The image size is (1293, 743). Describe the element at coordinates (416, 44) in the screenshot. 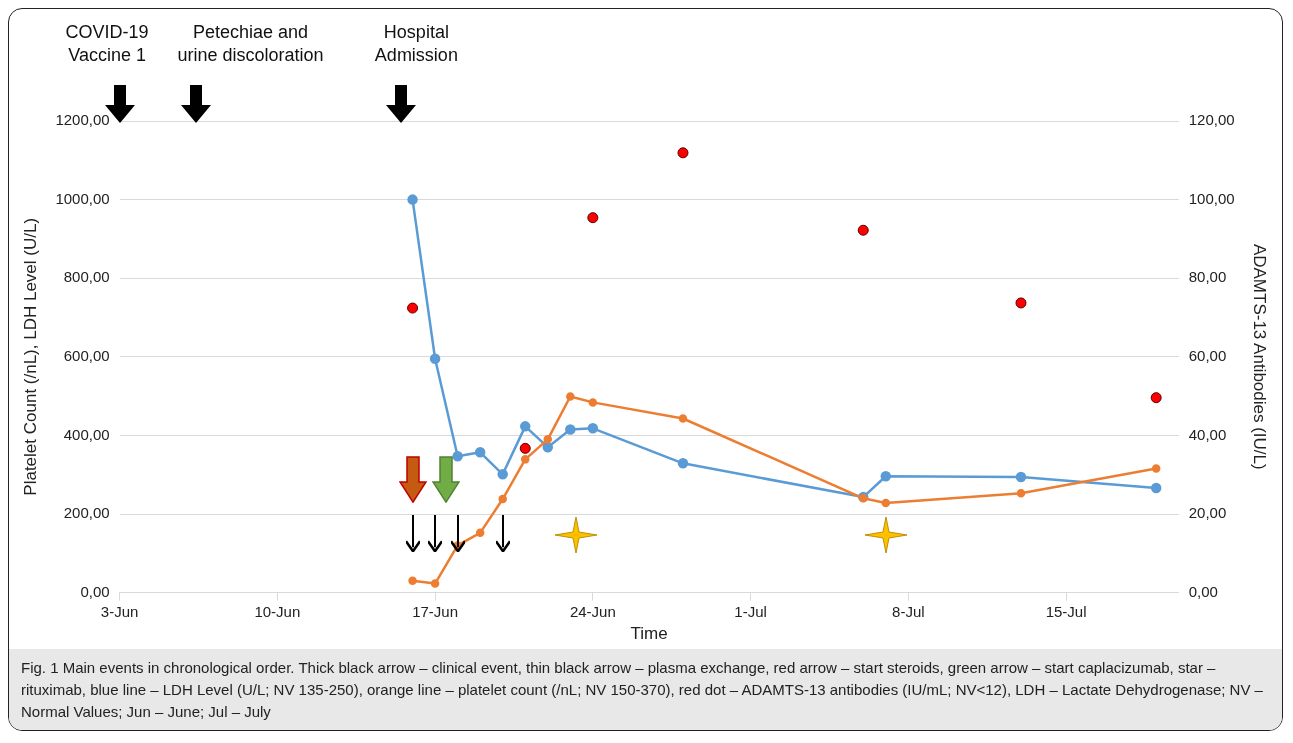

I see `text: Hospital Admission` at that location.